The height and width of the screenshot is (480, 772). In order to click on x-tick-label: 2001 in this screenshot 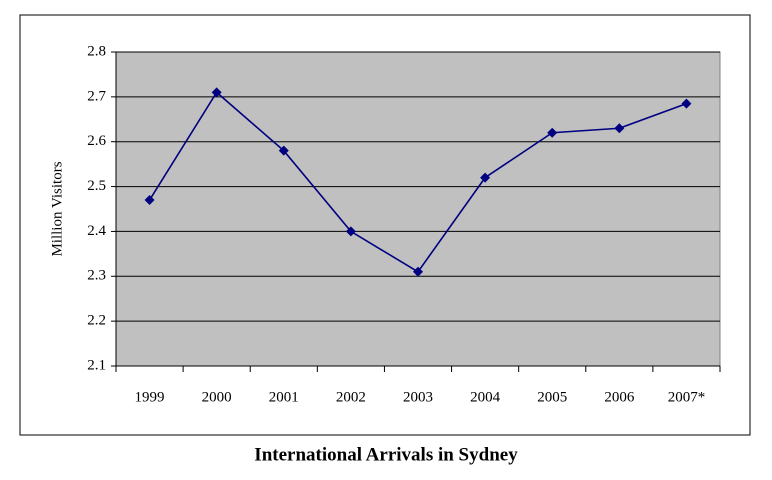, I will do `click(284, 397)`.